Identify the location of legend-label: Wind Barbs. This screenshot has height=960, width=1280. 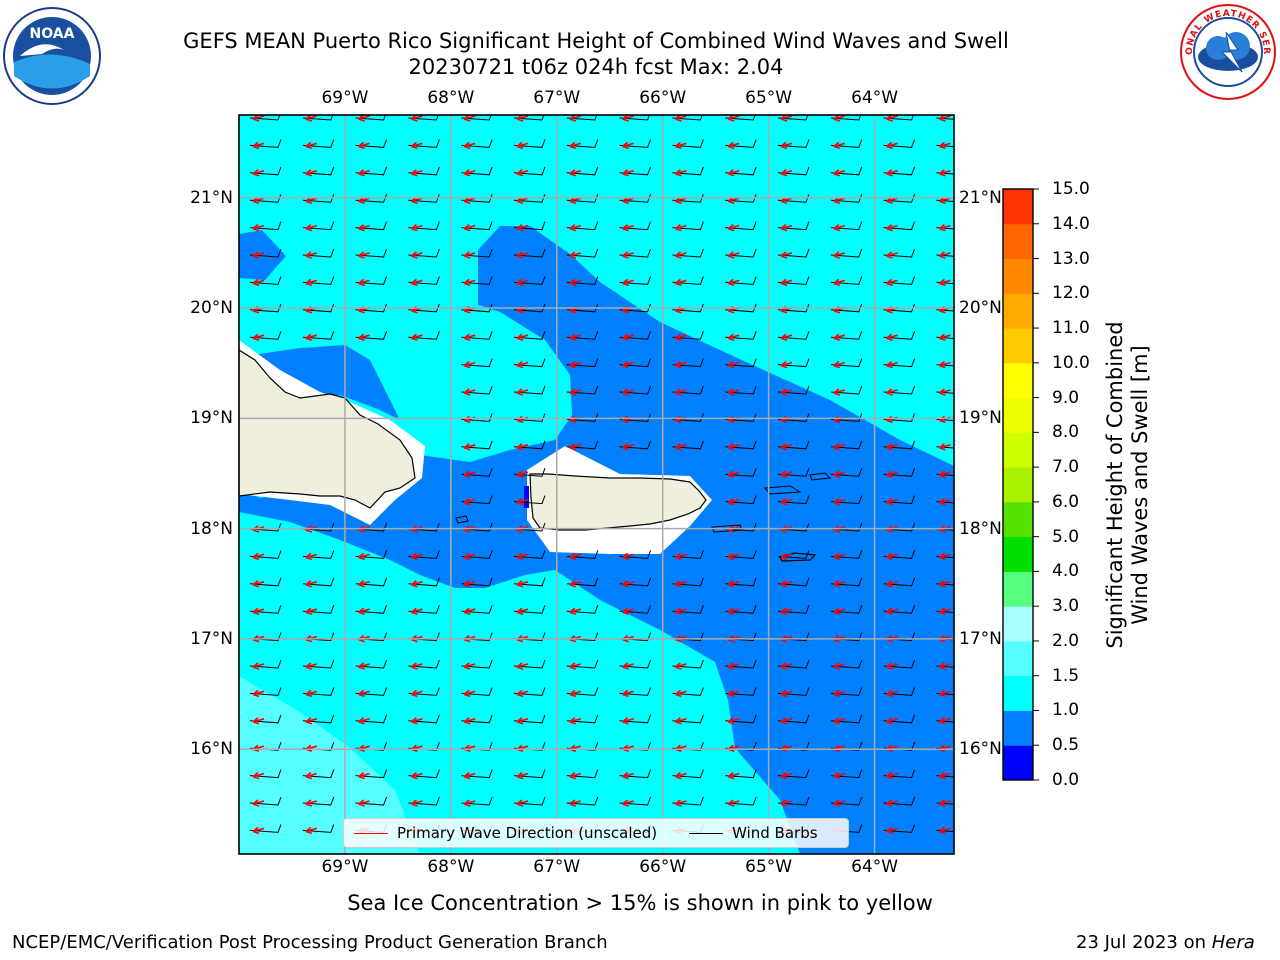
(775, 833).